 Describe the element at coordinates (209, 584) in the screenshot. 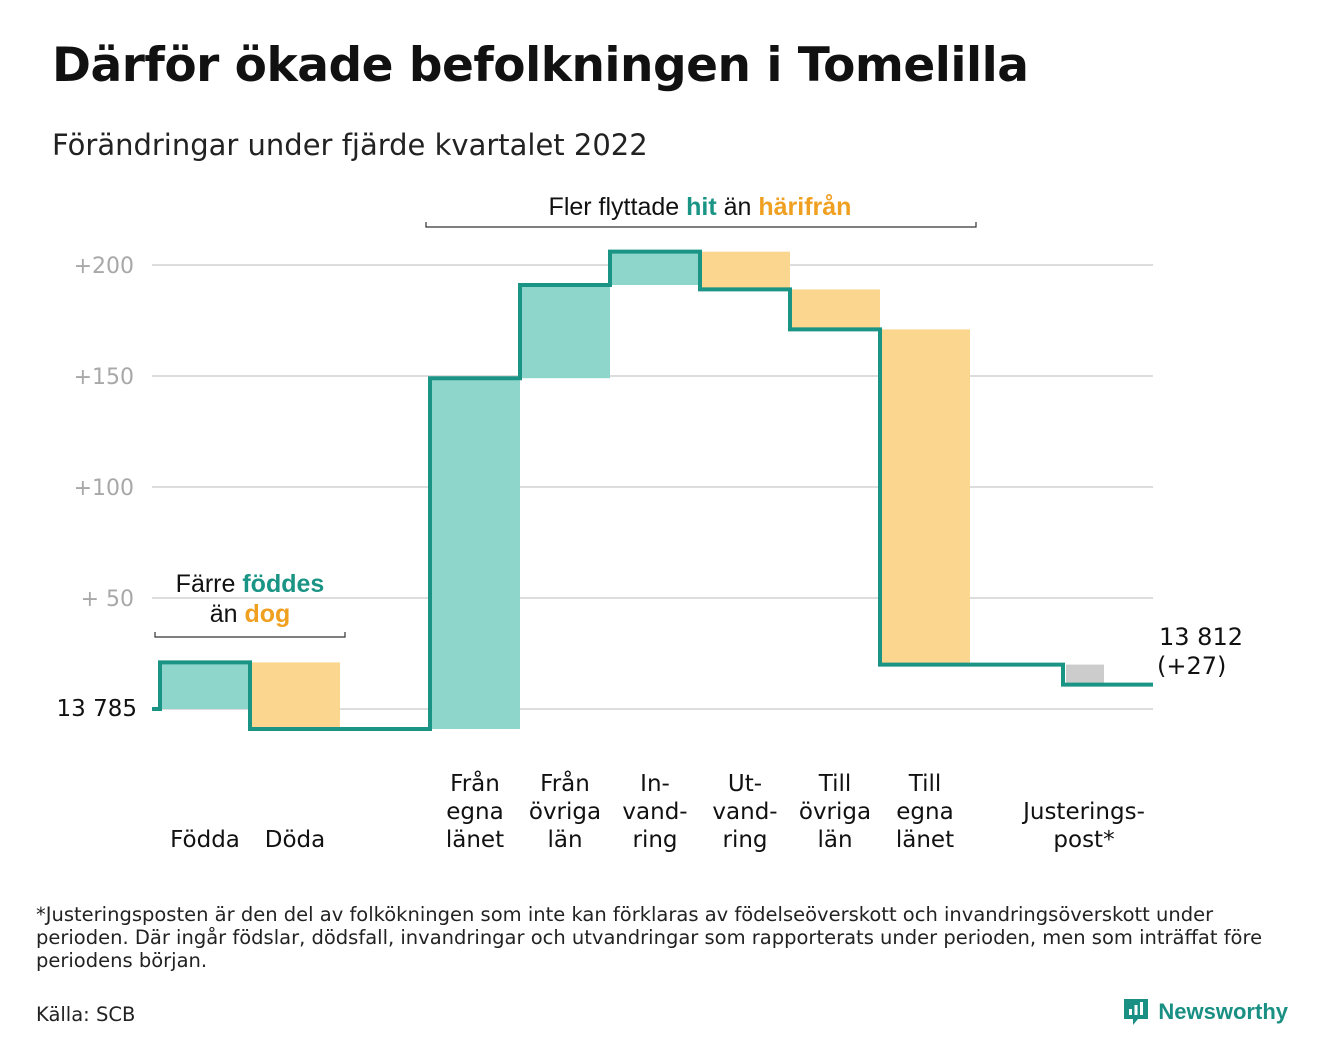

I see `annotation-text: Färre` at that location.